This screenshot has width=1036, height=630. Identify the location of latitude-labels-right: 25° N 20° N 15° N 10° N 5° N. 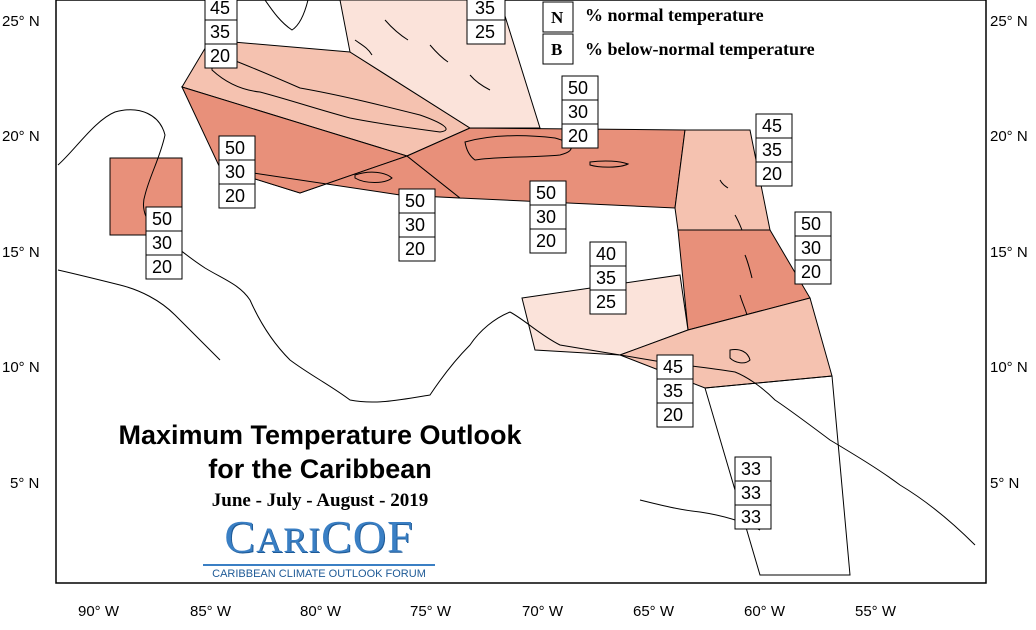
(1009, 252).